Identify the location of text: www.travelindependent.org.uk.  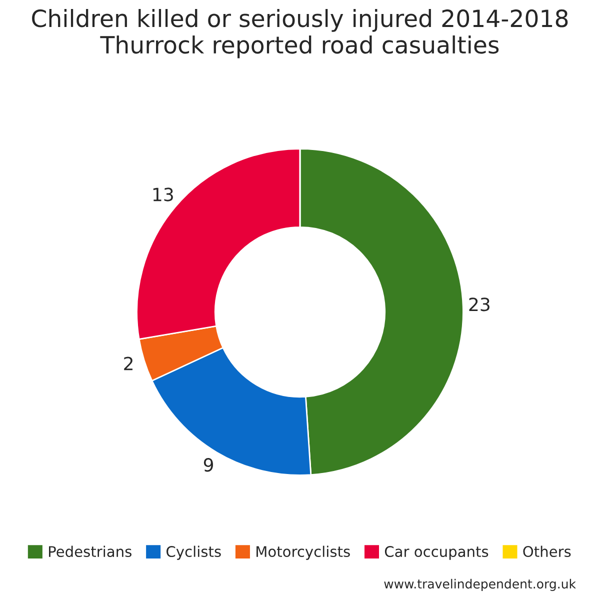
(480, 584).